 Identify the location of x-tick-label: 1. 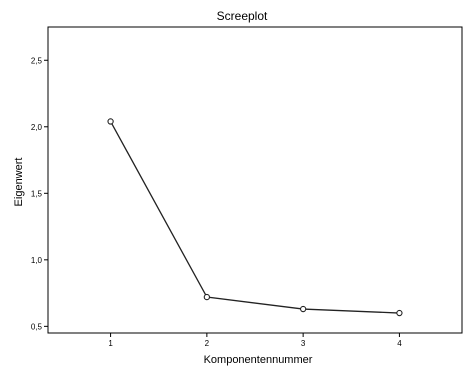
(110, 343).